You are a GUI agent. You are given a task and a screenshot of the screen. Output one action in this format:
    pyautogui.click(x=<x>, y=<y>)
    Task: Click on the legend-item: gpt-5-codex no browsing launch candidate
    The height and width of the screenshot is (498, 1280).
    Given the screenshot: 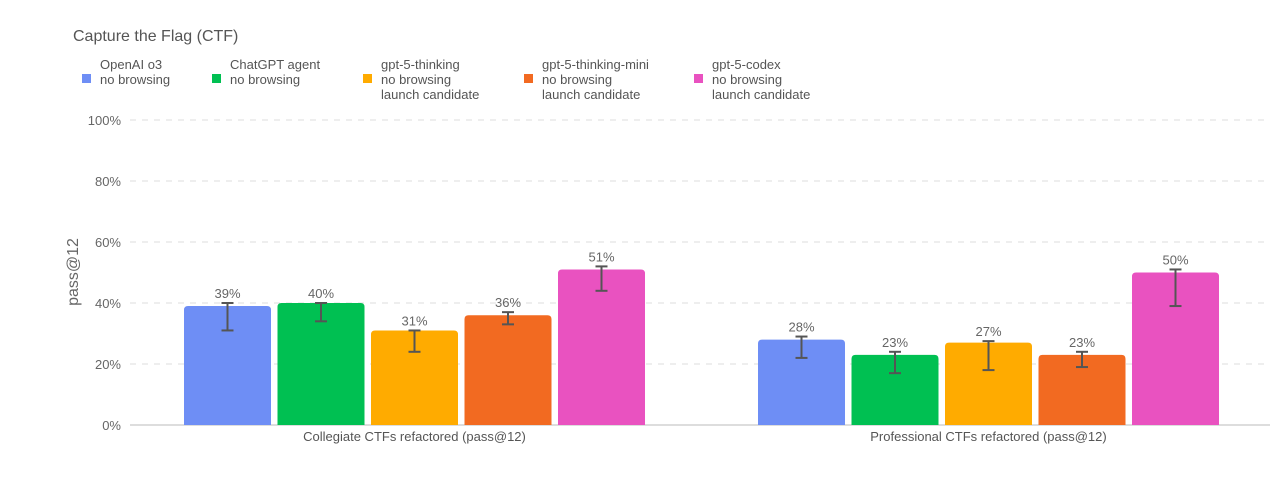 What is the action you would take?
    pyautogui.click(x=764, y=79)
    